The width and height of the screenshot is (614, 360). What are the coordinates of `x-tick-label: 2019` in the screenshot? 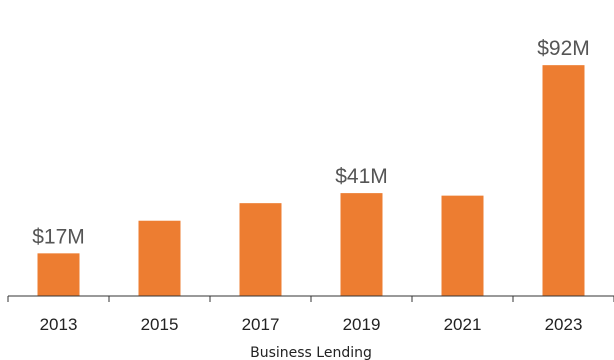 It's located at (362, 324).